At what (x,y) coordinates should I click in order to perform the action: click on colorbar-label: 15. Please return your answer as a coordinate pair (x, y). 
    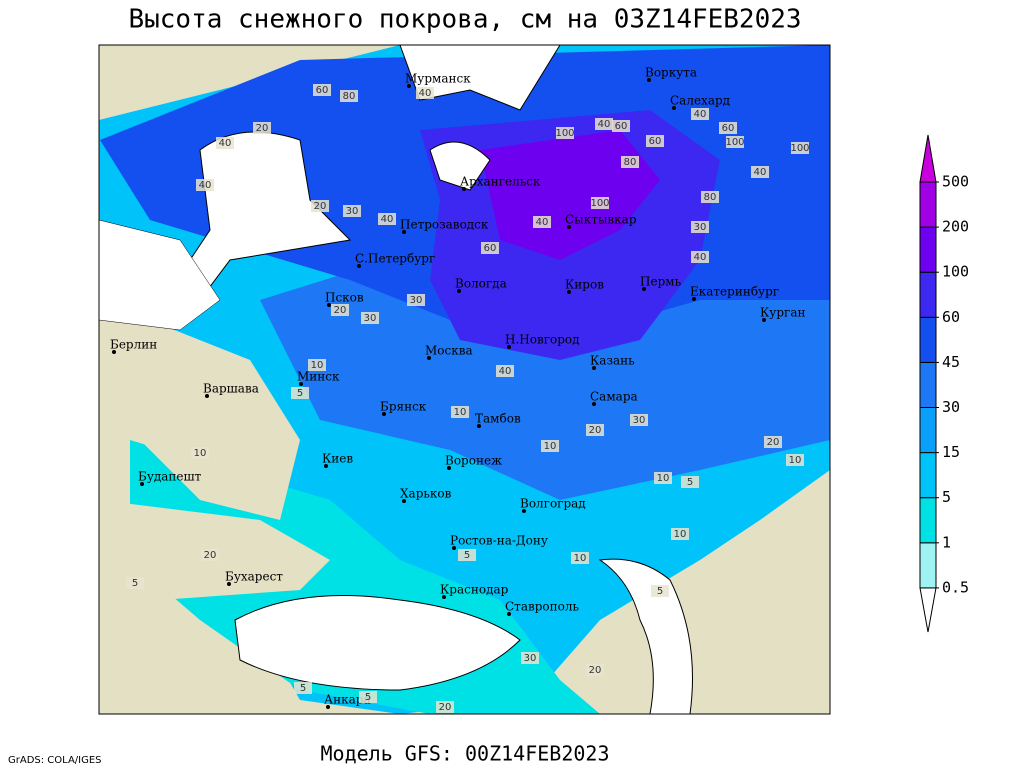
    Looking at the image, I should click on (951, 452).